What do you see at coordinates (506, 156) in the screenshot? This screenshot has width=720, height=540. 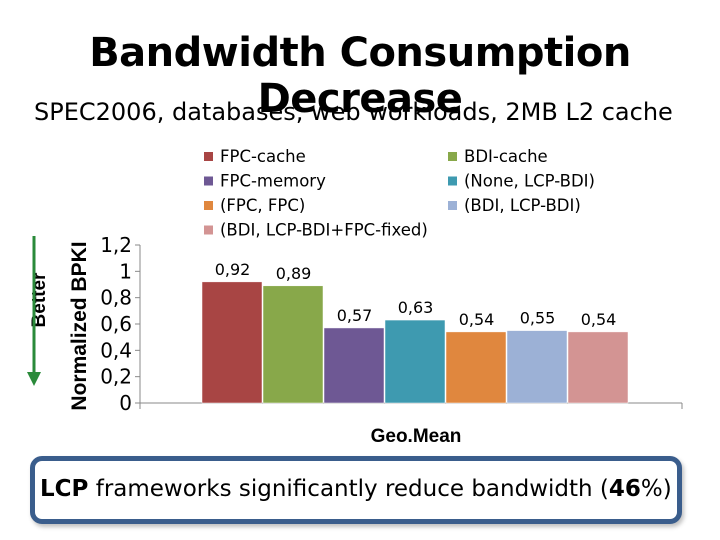 I see `legend-label: BDI-cache` at bounding box center [506, 156].